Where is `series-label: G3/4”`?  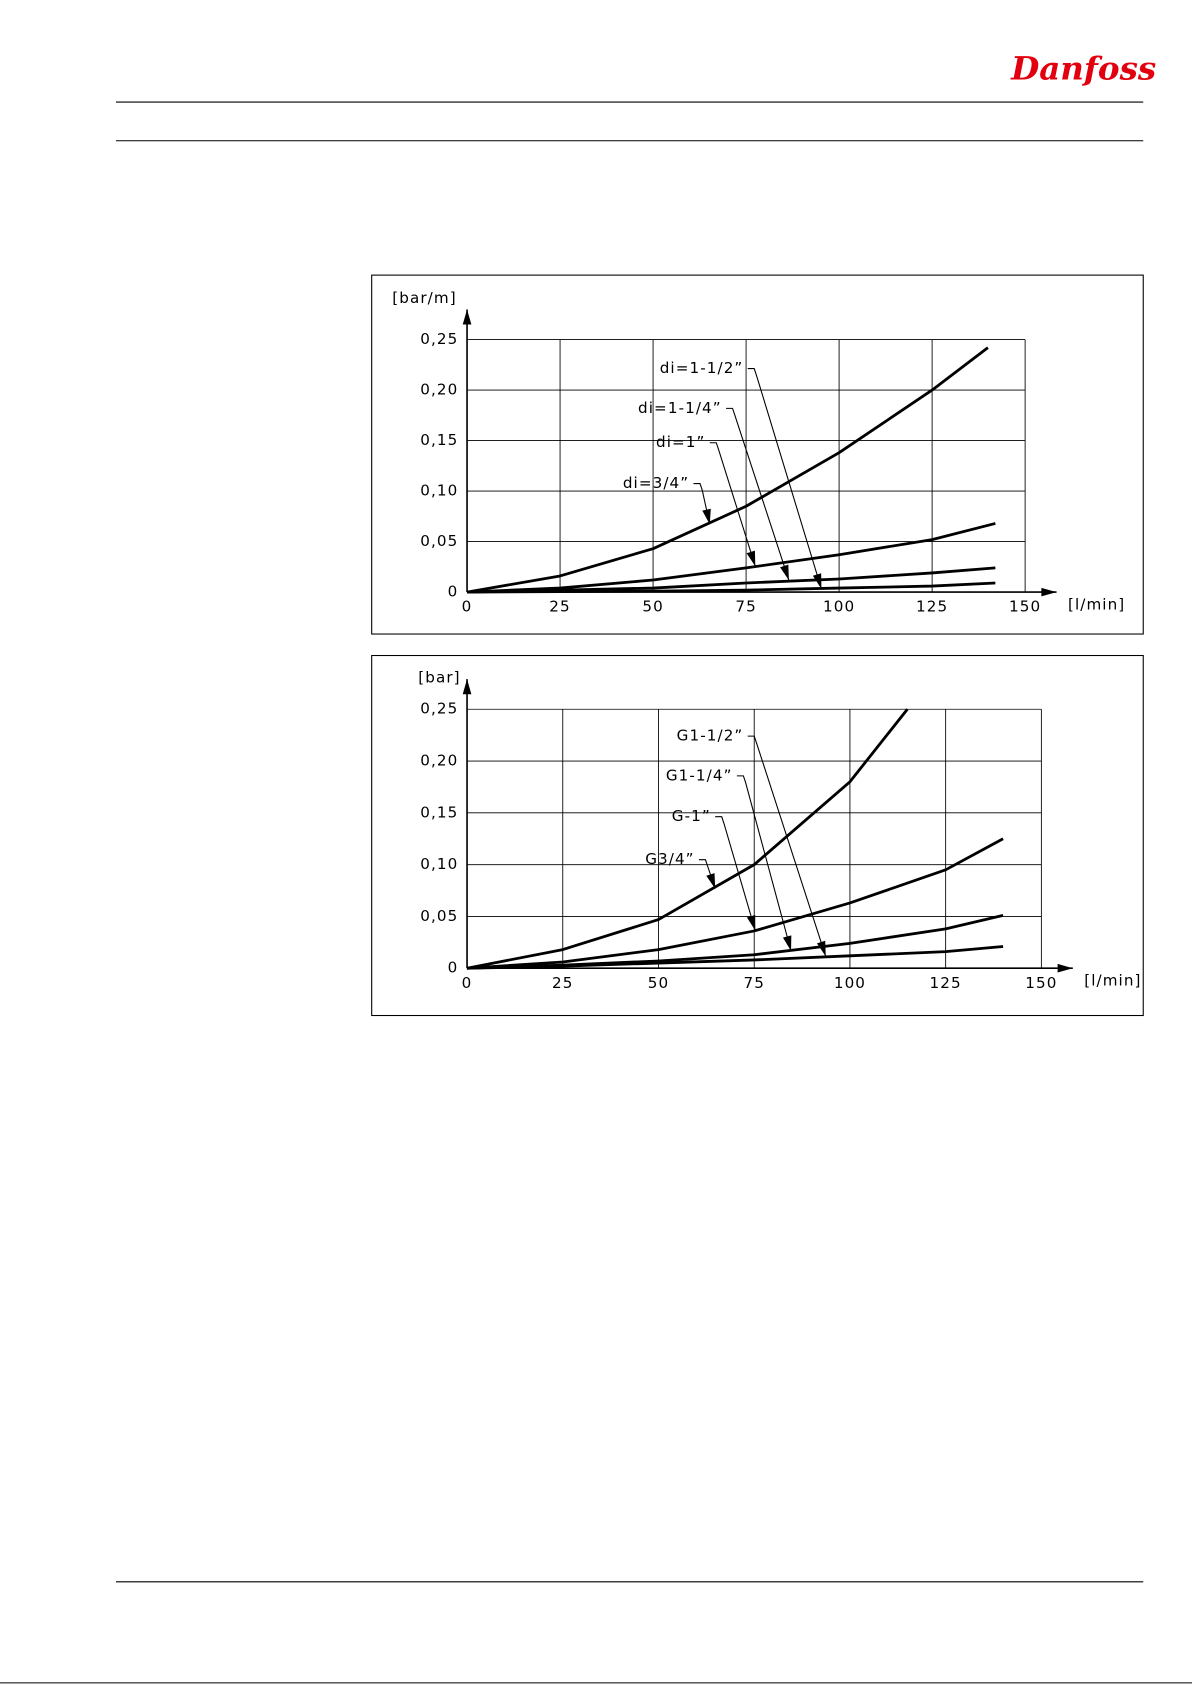 series-label: G3/4” is located at coordinates (669, 859).